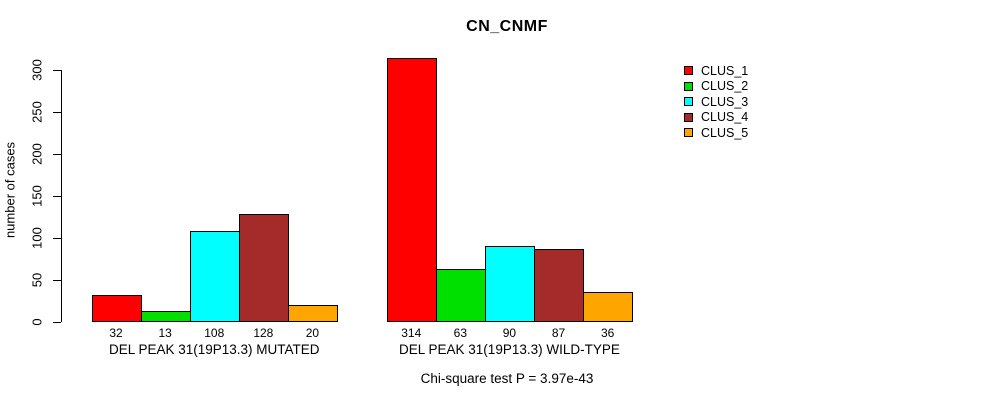  Describe the element at coordinates (312, 313) in the screenshot. I see `bar-clus_5-group1` at that location.